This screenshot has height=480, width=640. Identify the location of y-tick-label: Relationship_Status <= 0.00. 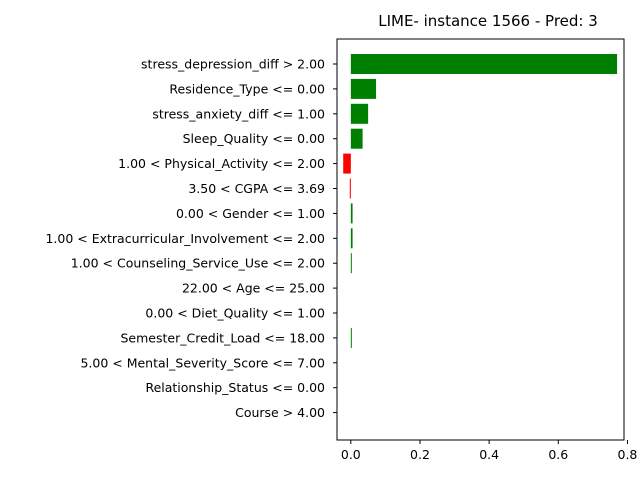
(235, 387).